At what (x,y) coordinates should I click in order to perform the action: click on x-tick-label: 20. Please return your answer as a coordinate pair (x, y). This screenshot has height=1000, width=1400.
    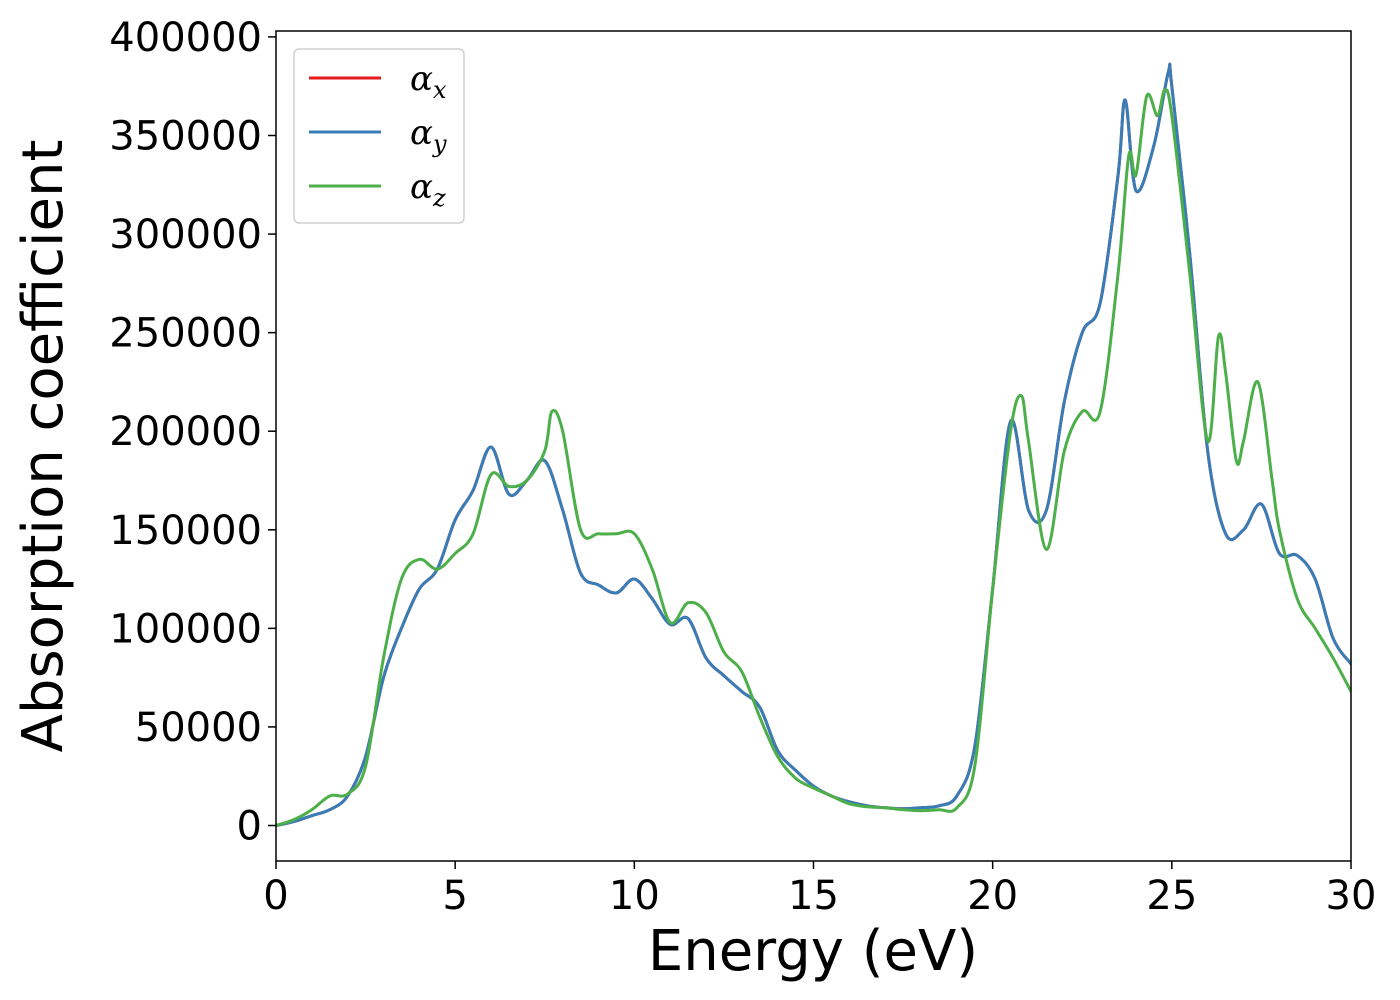
    Looking at the image, I should click on (992, 896).